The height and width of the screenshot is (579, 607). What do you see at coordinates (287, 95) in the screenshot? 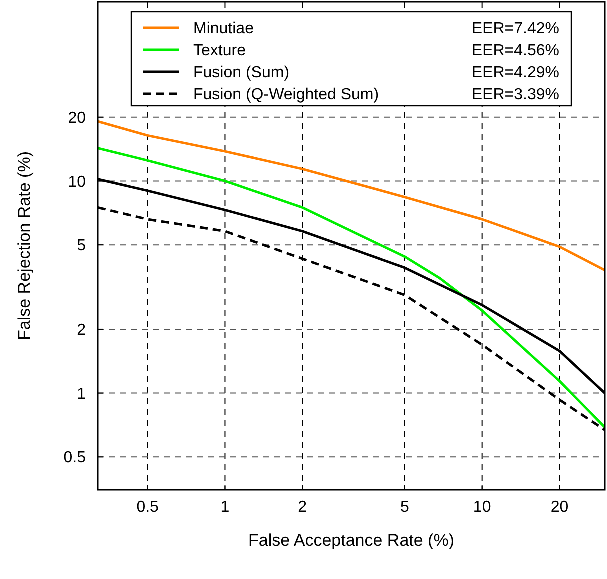
I see `legend-label: Fusion (Q-Weighted Sum)` at bounding box center [287, 95].